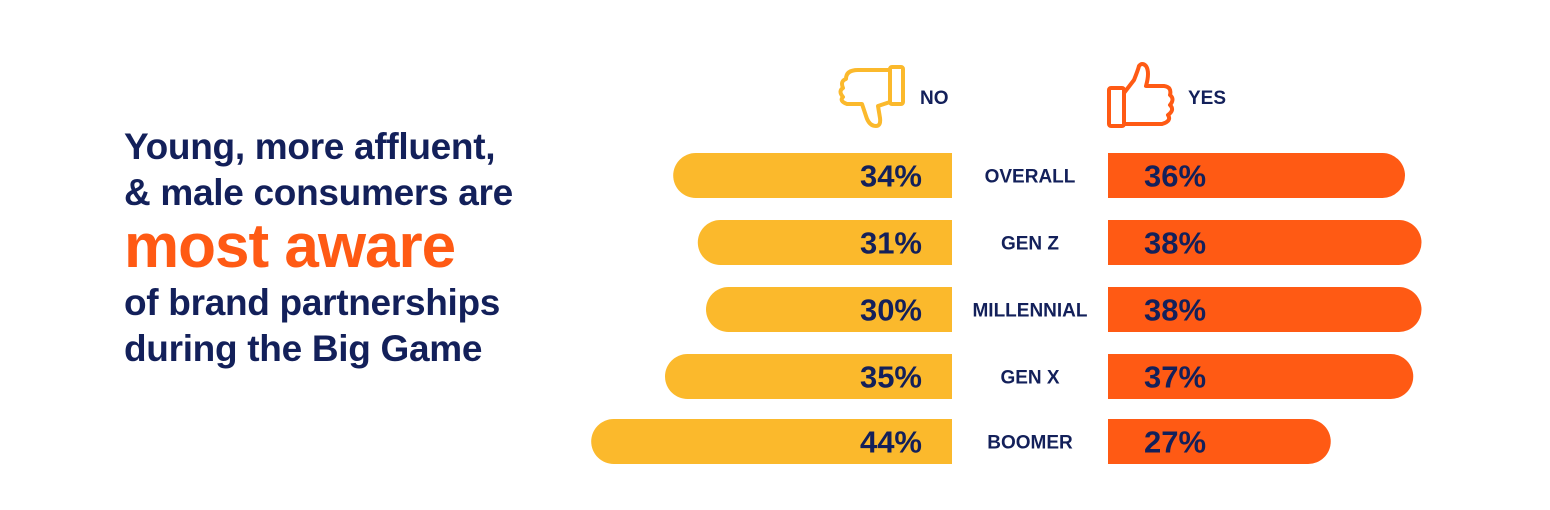  What do you see at coordinates (1141, 95) in the screenshot?
I see `thumbs-up-icon` at bounding box center [1141, 95].